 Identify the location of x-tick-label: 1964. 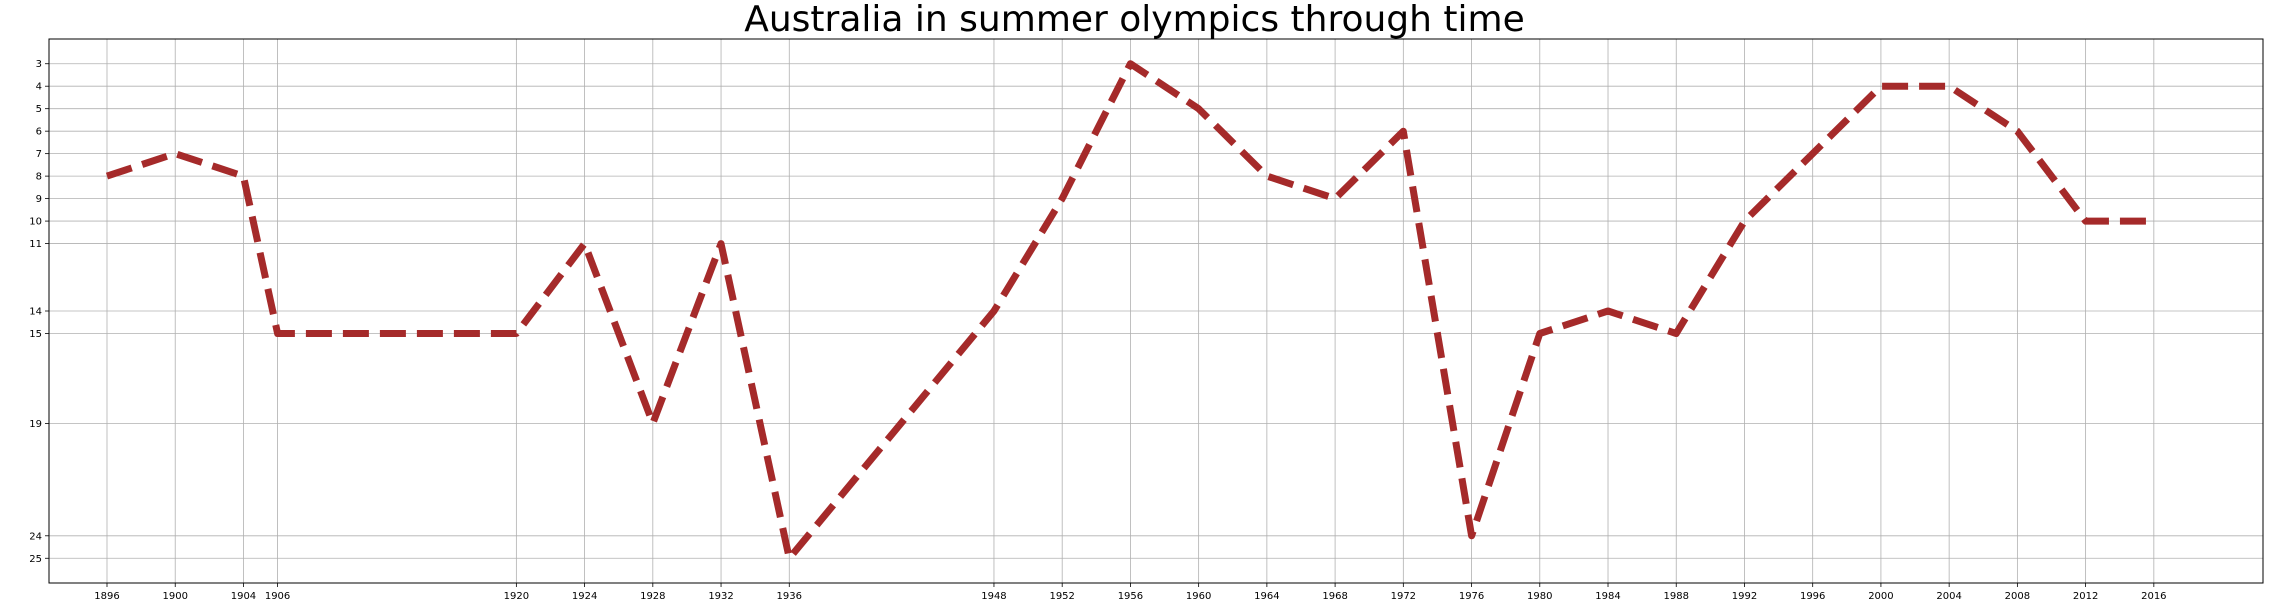
(1266, 596).